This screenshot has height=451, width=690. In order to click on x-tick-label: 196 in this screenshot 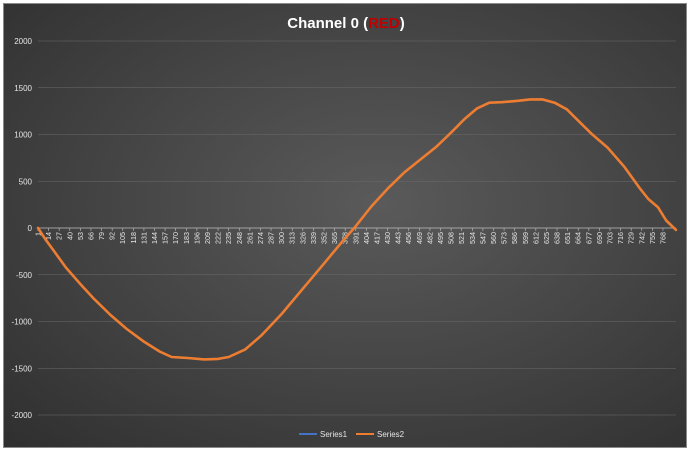, I will do `click(196, 238)`.